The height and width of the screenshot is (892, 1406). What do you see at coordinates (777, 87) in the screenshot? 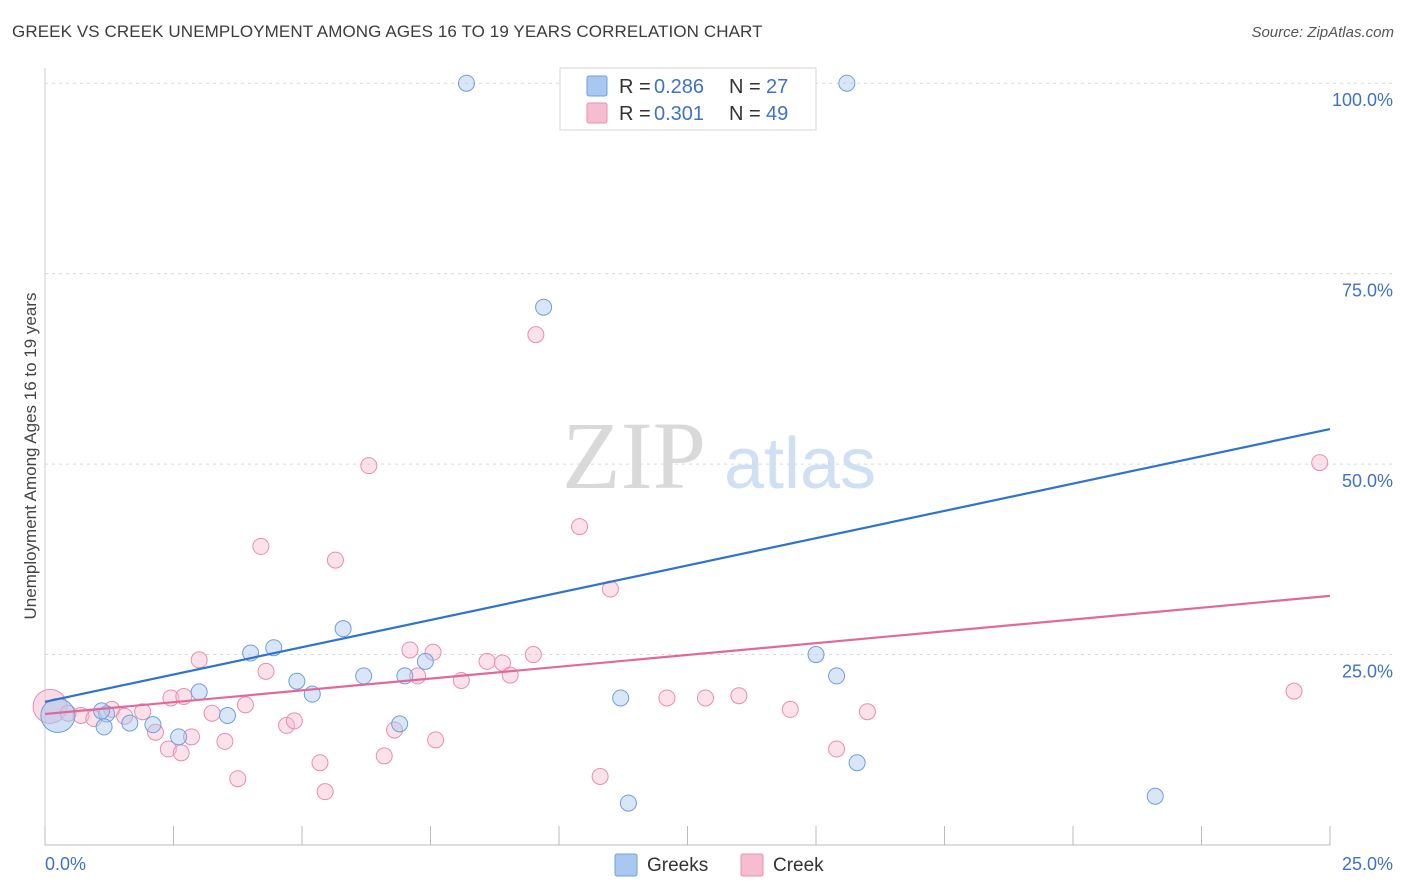
I see `legend-greeks-n-value: 27` at bounding box center [777, 87].